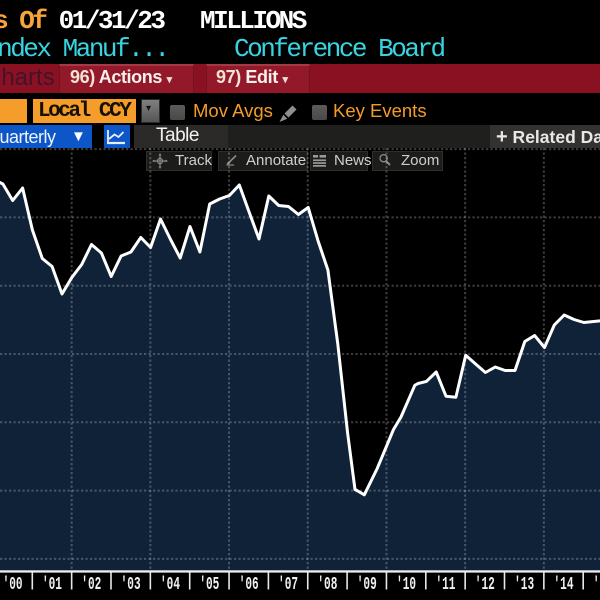 This screenshot has width=600, height=600. I want to click on svg-text: '06, so click(249, 585).